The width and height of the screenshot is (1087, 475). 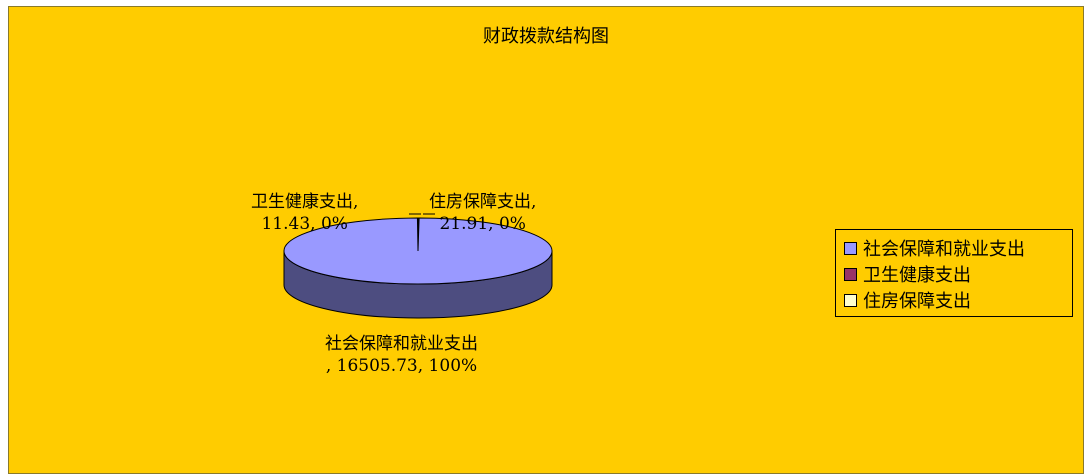 What do you see at coordinates (546, 36) in the screenshot?
I see `chart-title: 财政拨款结构图` at bounding box center [546, 36].